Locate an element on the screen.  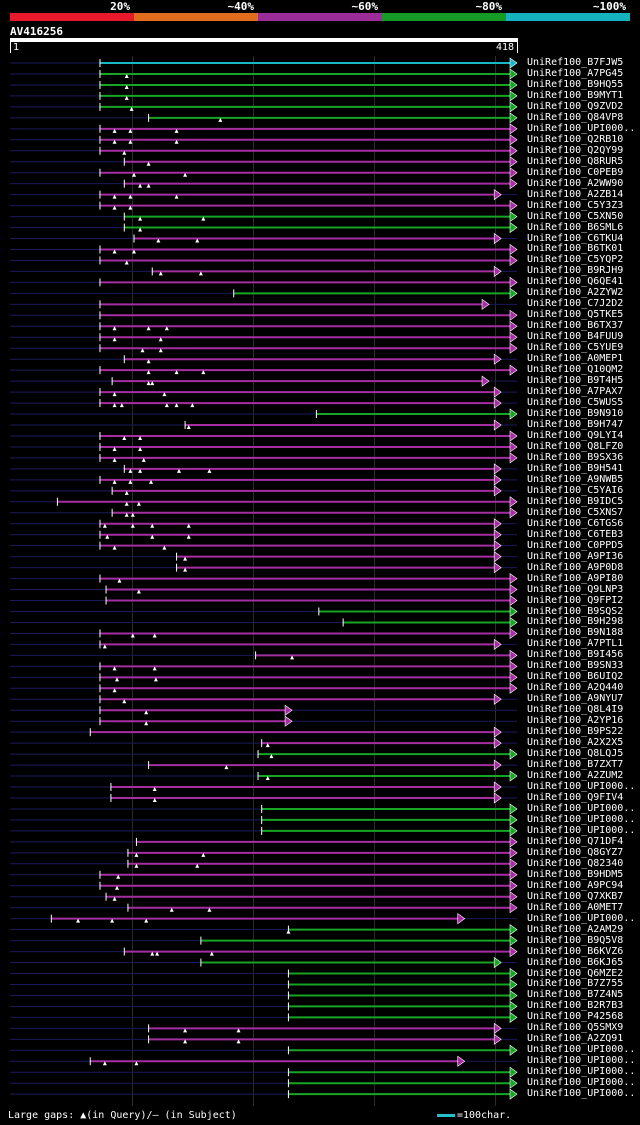
hit-label: UniRef100_A0MET7 is located at coordinates (575, 907).